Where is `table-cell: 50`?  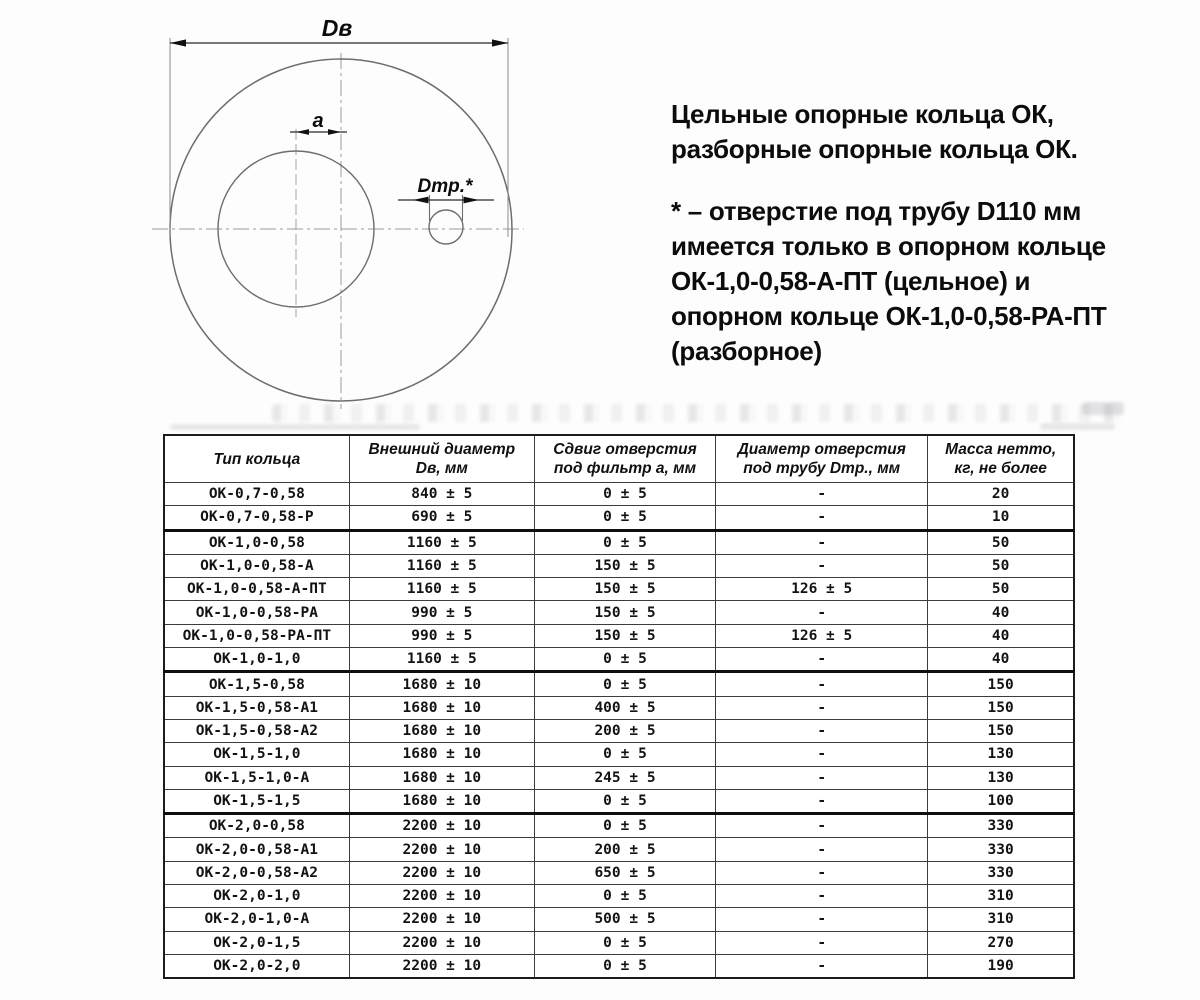 table-cell: 50 is located at coordinates (1001, 566).